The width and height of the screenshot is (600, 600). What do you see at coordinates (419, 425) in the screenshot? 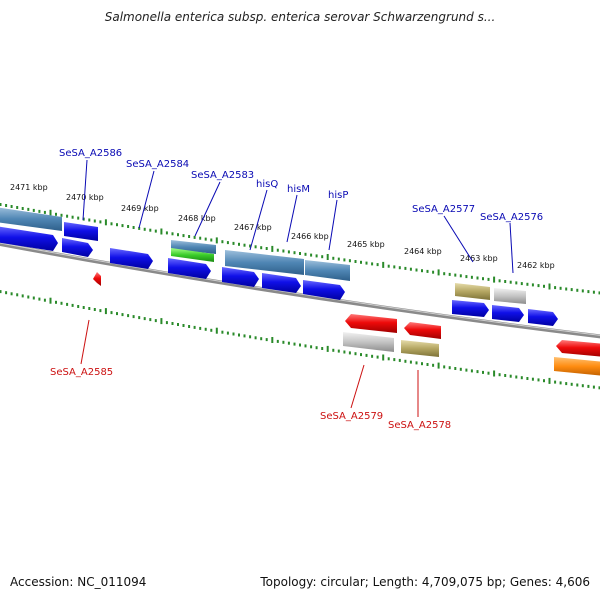
I see `gene-label: SeSA_A2578` at bounding box center [419, 425].